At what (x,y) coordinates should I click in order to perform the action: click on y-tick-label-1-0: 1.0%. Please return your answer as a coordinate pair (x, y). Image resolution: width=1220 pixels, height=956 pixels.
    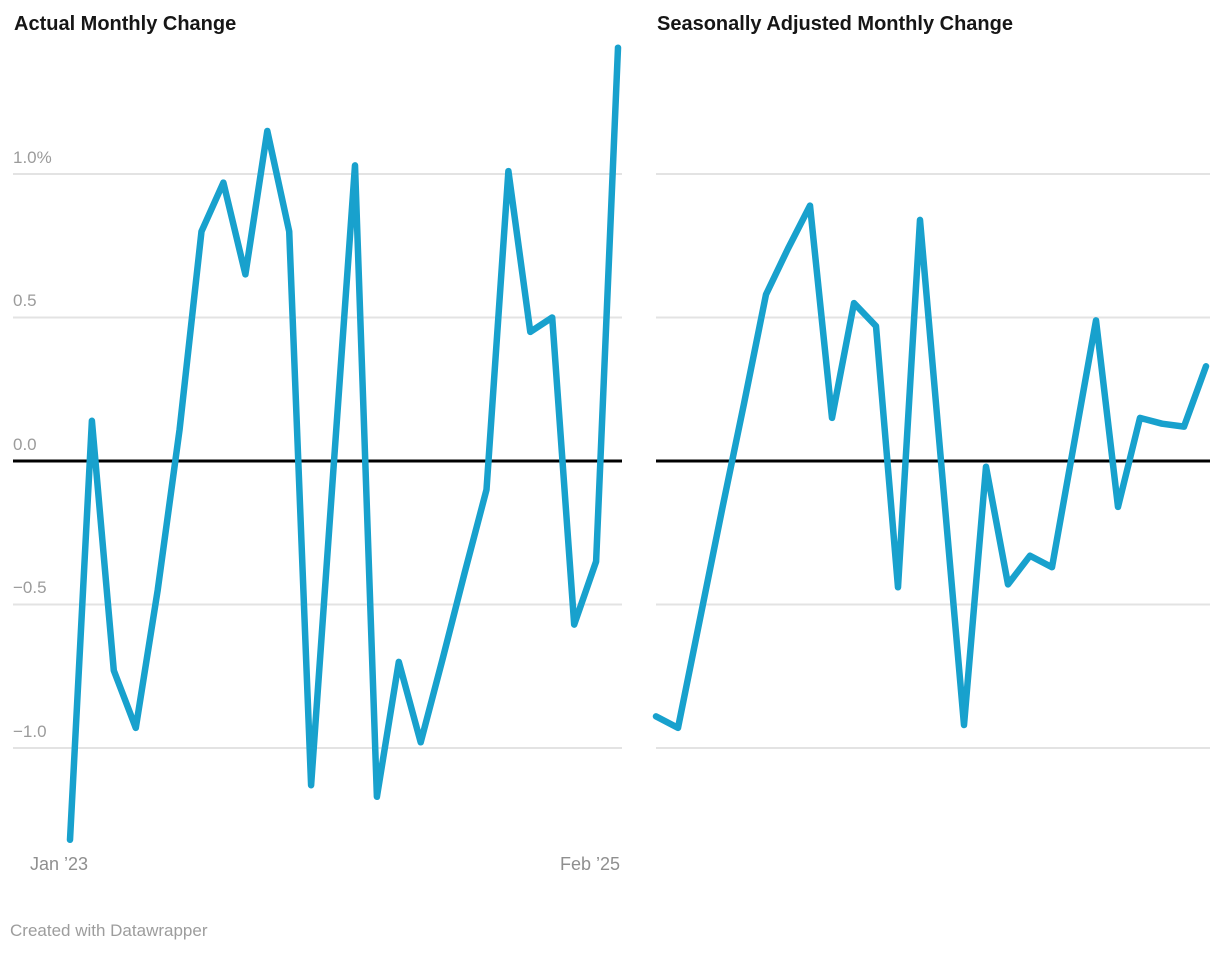
    Looking at the image, I should click on (32, 157).